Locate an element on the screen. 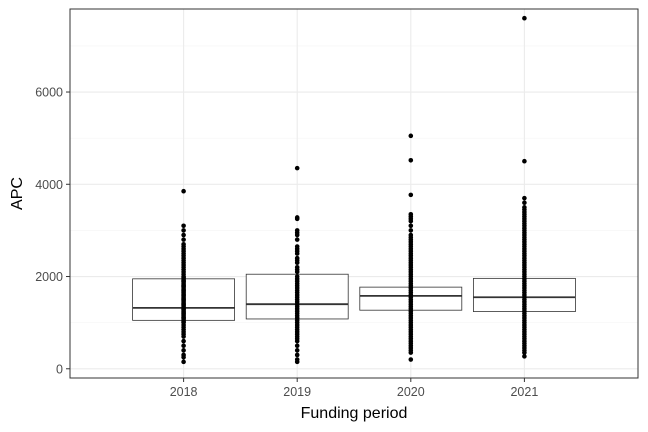 Image resolution: width=648 pixels, height=432 pixels. y-tick-label: 6000 is located at coordinates (49, 93).